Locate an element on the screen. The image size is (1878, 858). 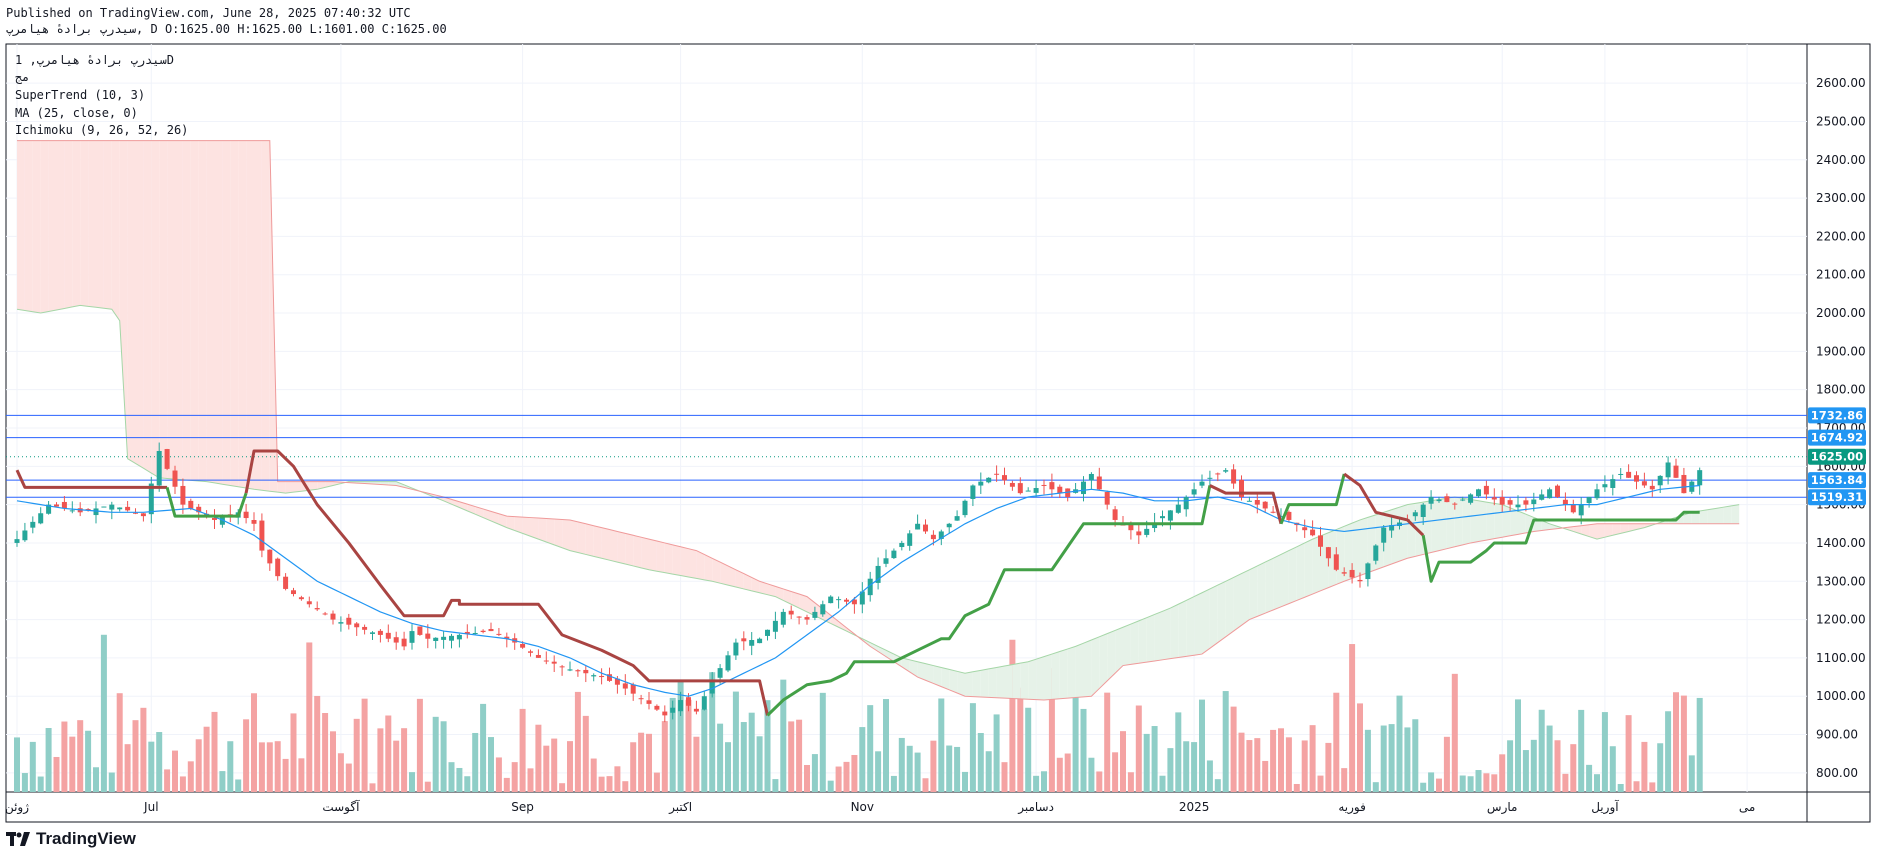
legend-ichimoku: Ichimoku (9, 26, 52, 26) is located at coordinates (102, 130).